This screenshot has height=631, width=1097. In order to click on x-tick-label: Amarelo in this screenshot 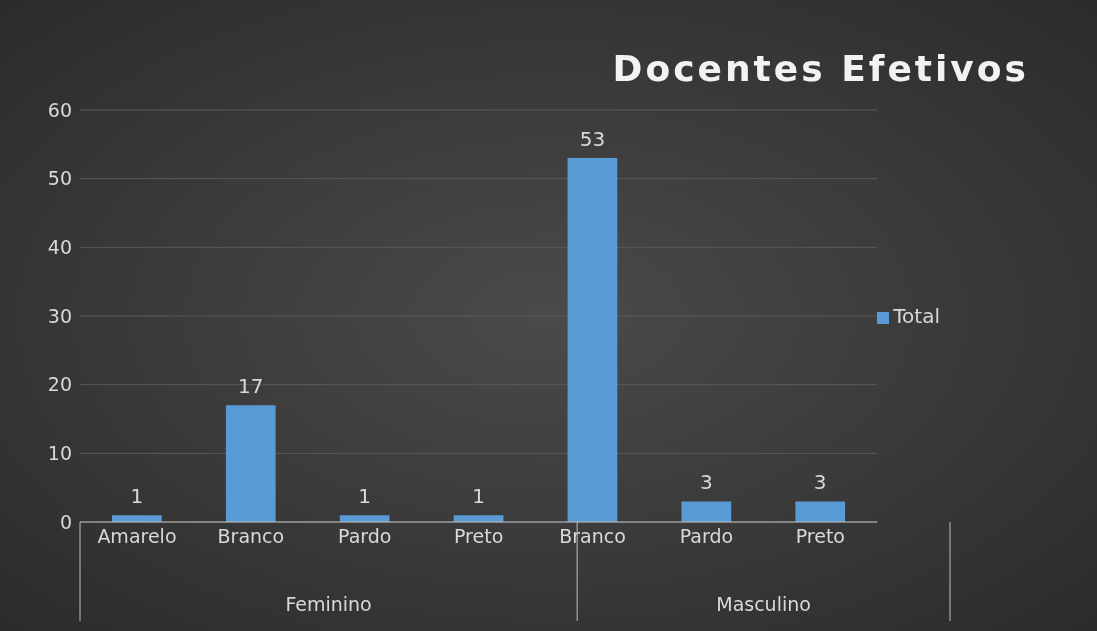, I will do `click(137, 536)`.